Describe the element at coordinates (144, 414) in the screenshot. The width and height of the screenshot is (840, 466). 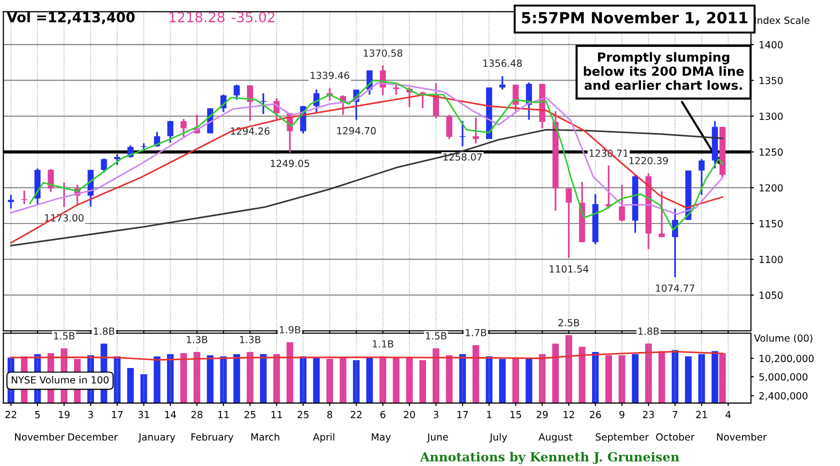
I see `x-tick-label: 31` at that location.